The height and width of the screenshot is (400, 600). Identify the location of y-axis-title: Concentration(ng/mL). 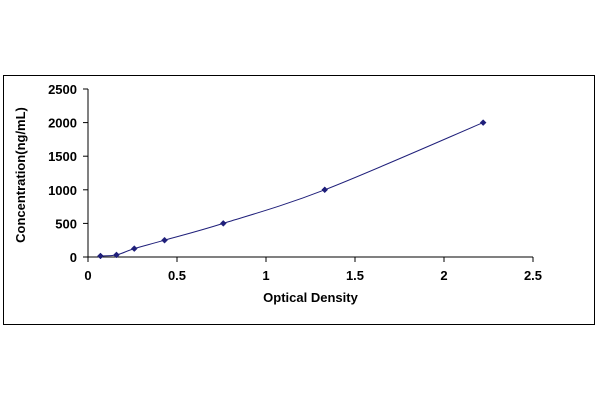
(20, 175).